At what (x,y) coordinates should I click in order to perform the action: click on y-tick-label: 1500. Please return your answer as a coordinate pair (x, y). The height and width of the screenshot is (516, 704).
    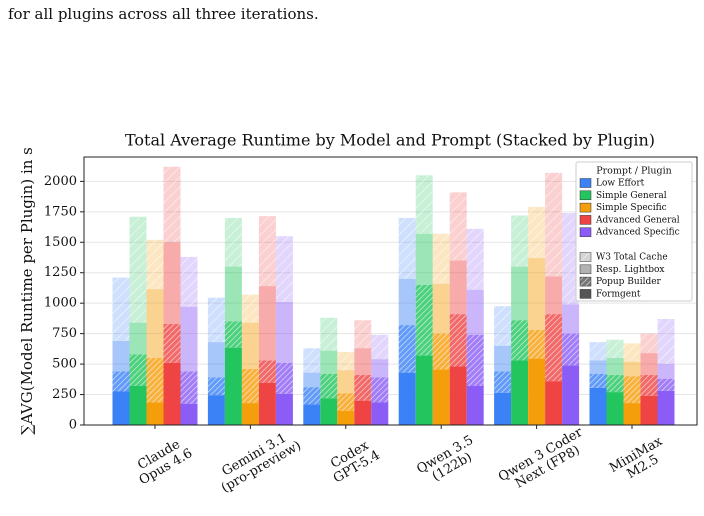
    Looking at the image, I should click on (60, 242).